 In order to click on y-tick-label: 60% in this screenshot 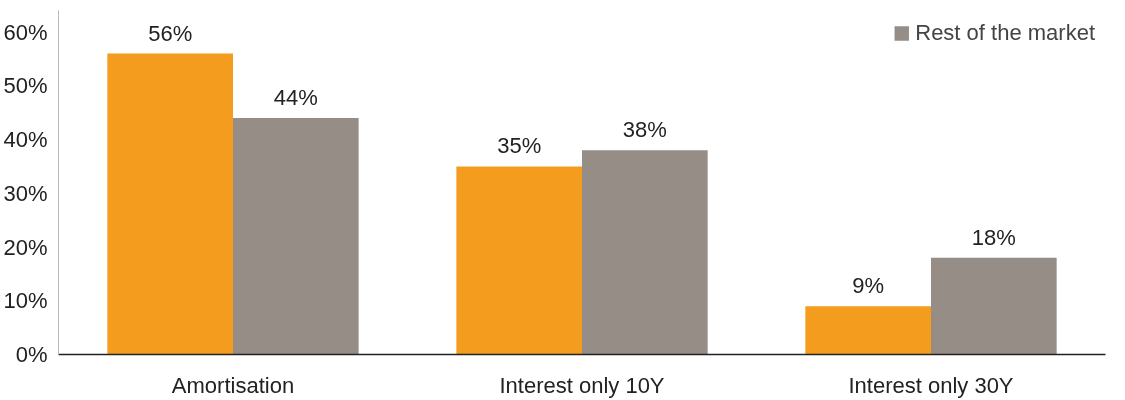, I will do `click(25, 32)`.